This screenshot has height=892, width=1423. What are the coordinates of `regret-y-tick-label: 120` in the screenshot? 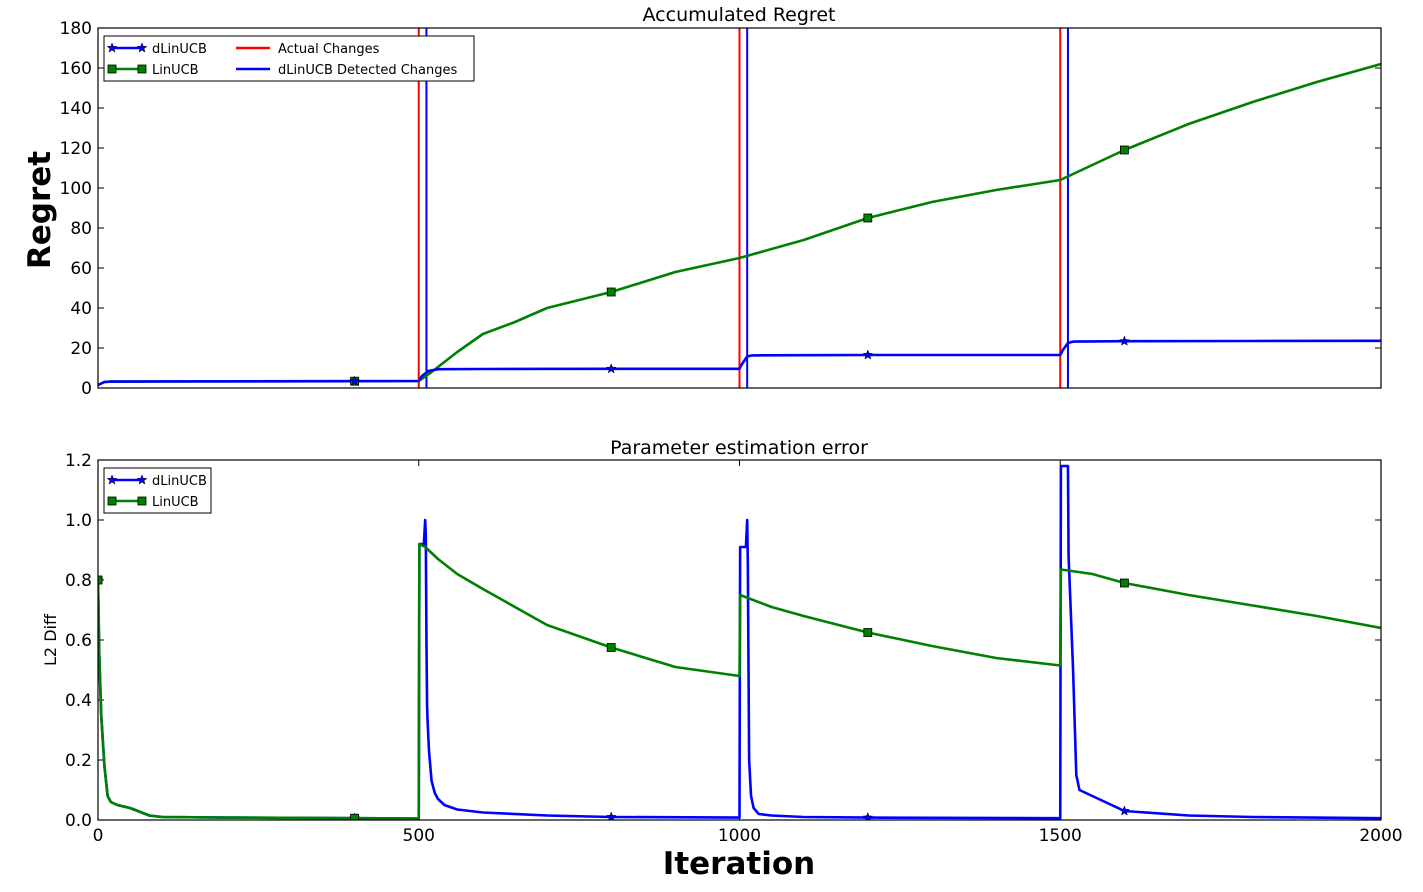 It's located at (76, 149).